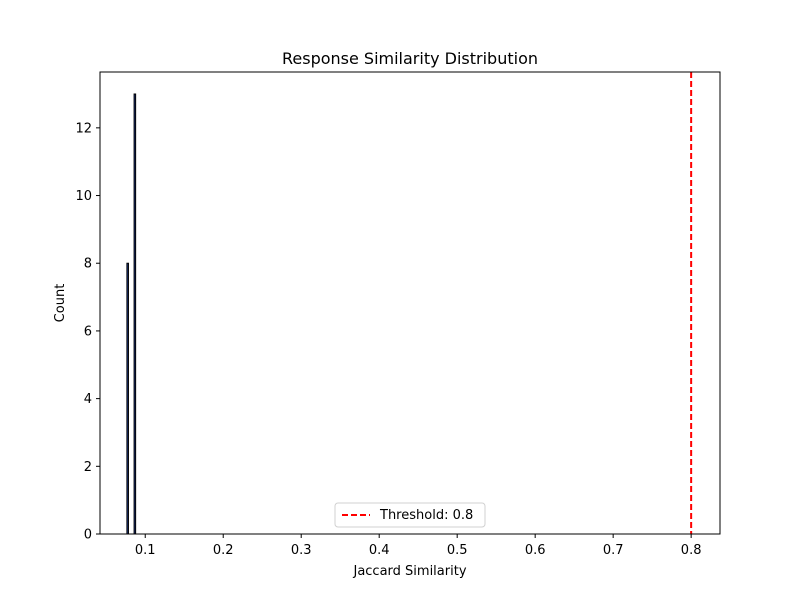  Describe the element at coordinates (301, 550) in the screenshot. I see `x-tick-label: 0.3` at that location.